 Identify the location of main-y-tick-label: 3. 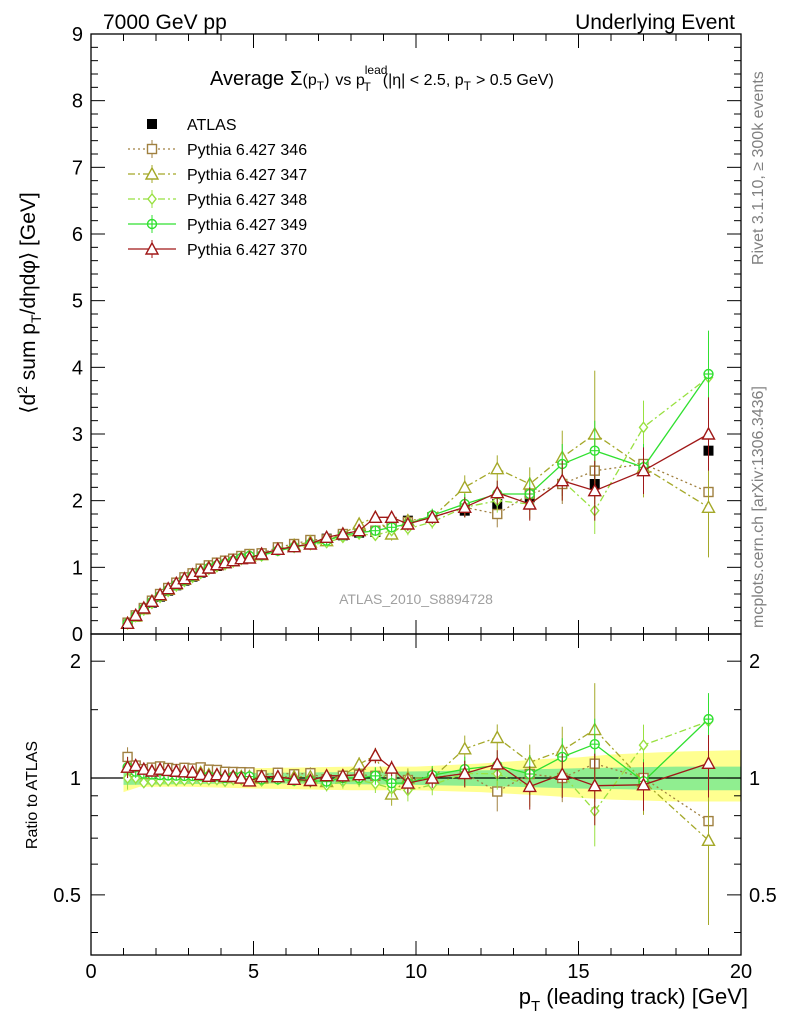
(77, 435).